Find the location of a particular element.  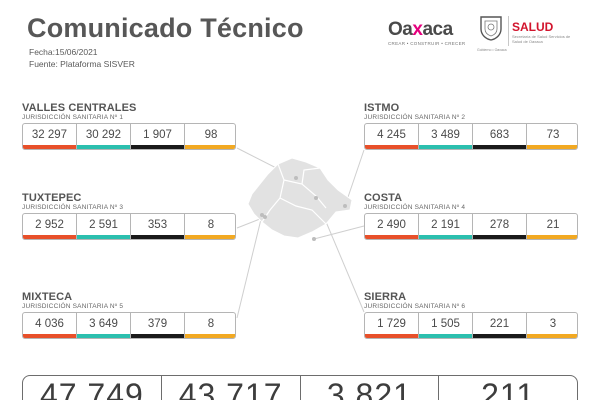

active-value: 73 is located at coordinates (553, 135).